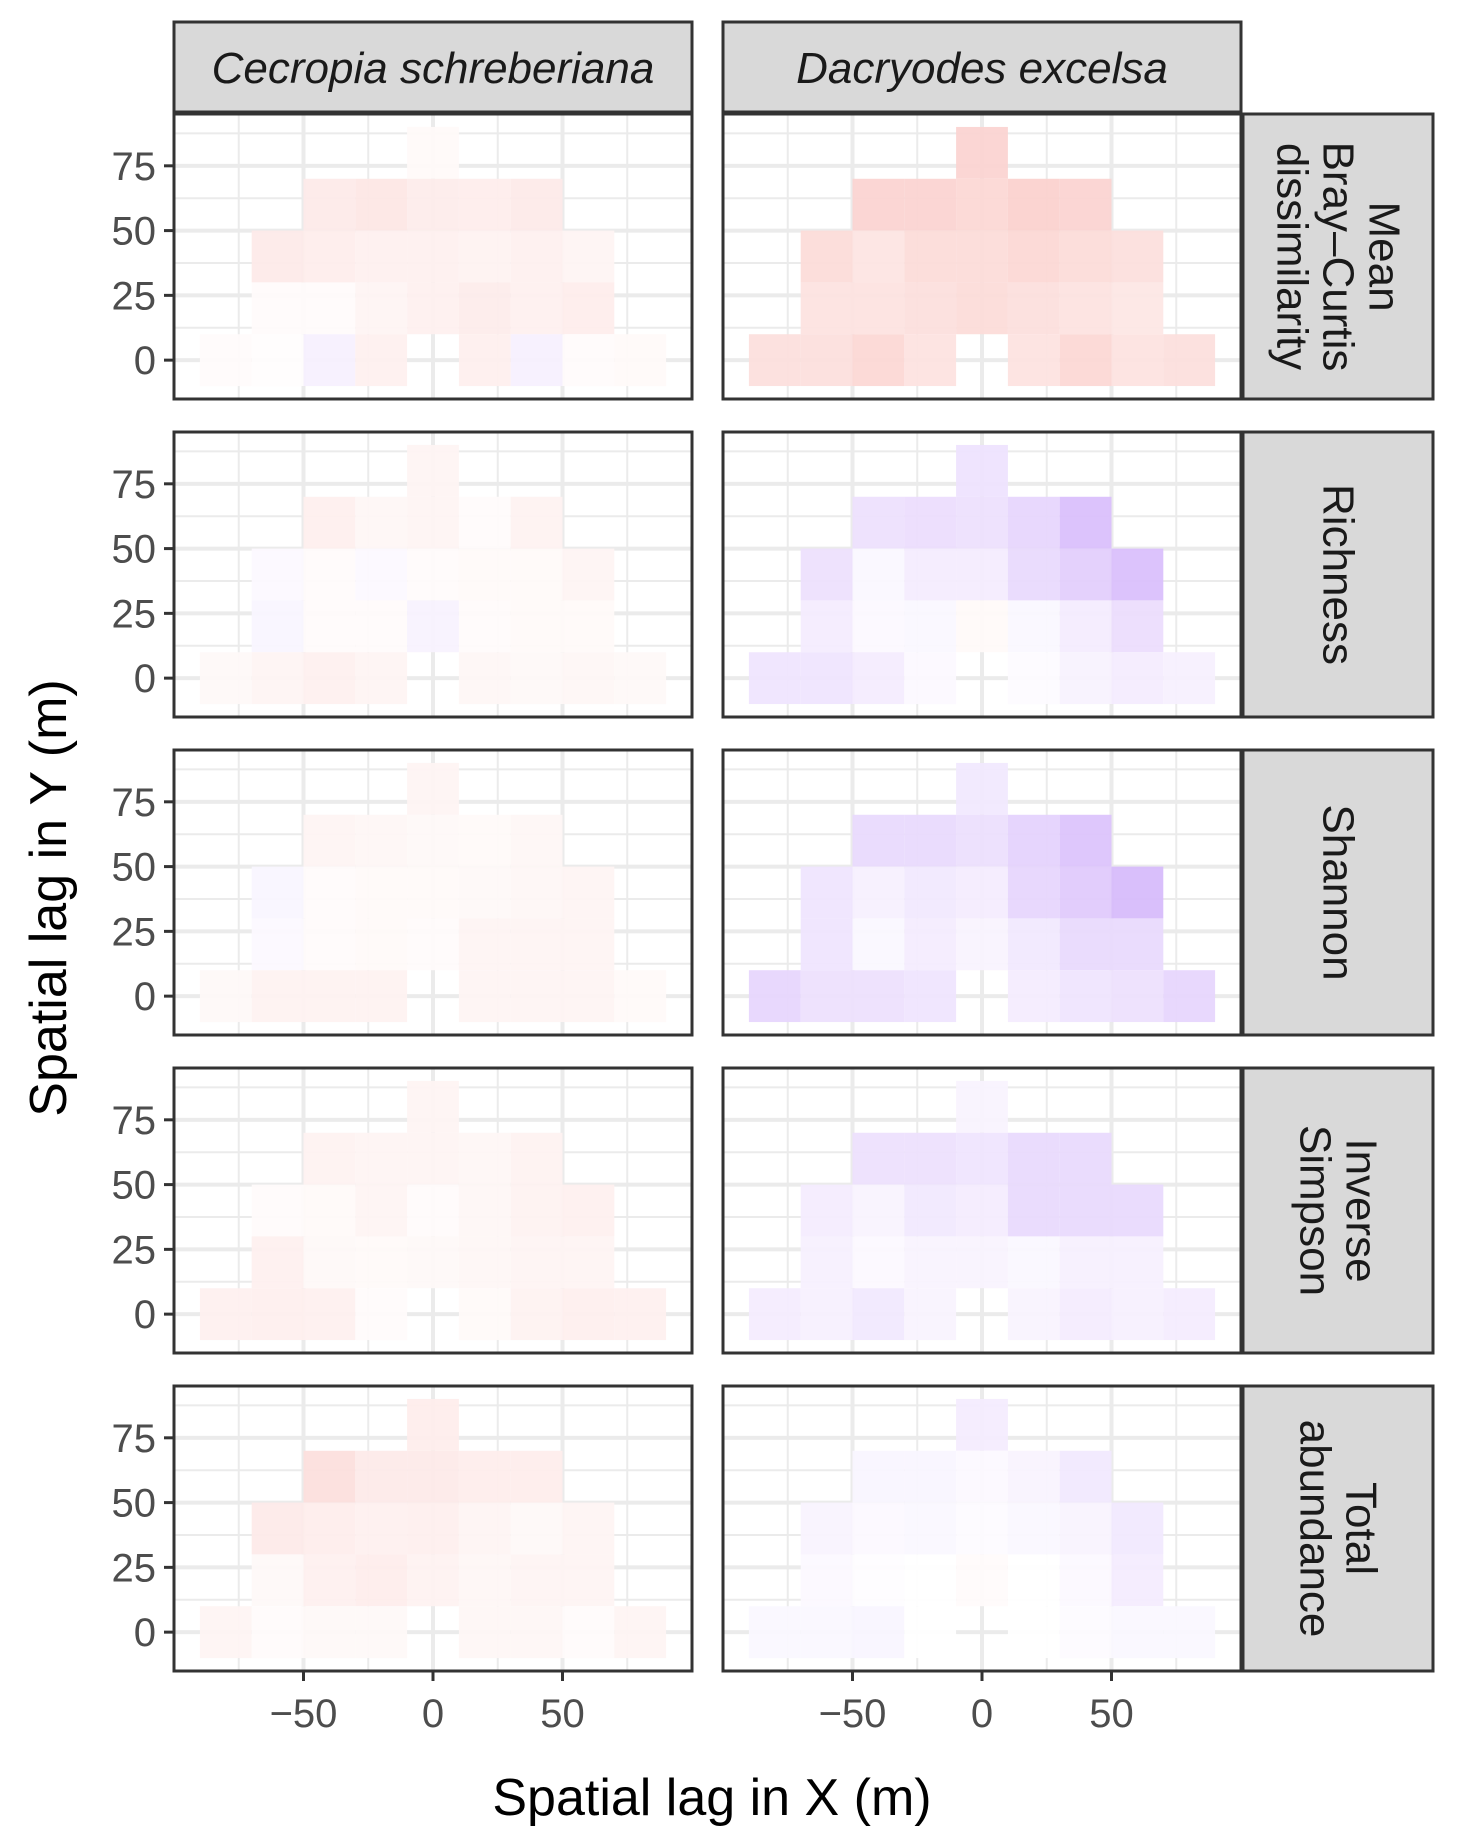 The image size is (1458, 1829). I want to click on x-tick-label: 50, so click(562, 1714).